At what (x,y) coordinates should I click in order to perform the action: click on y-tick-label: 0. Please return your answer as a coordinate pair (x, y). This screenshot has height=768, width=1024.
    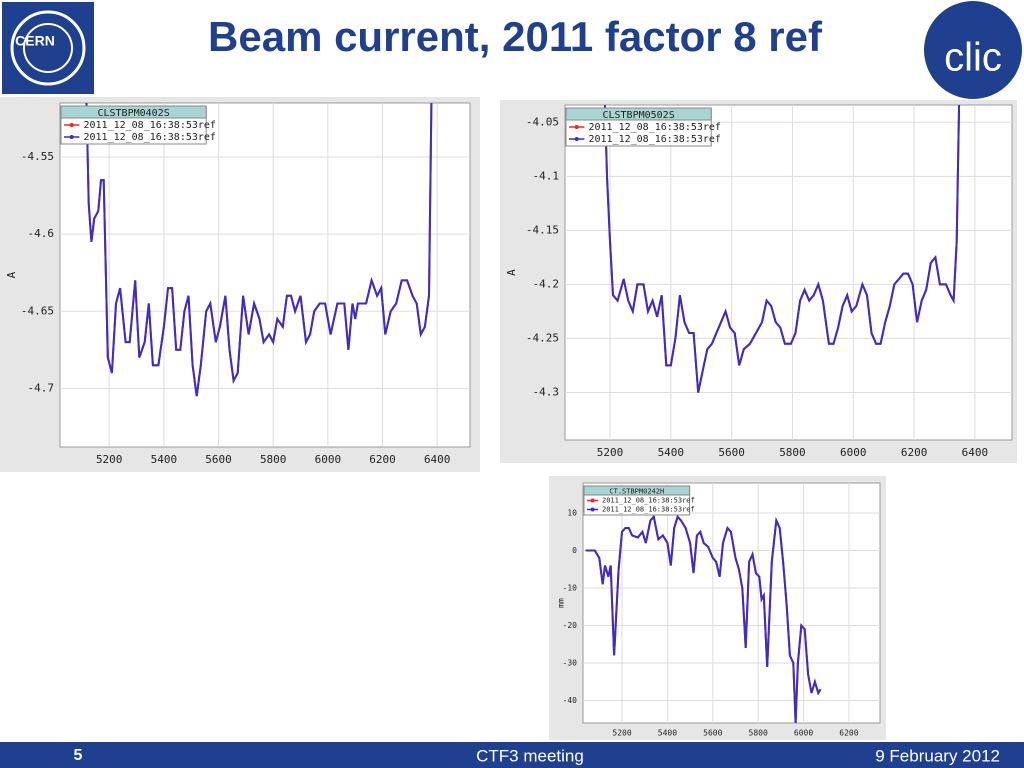
    Looking at the image, I should click on (574, 550).